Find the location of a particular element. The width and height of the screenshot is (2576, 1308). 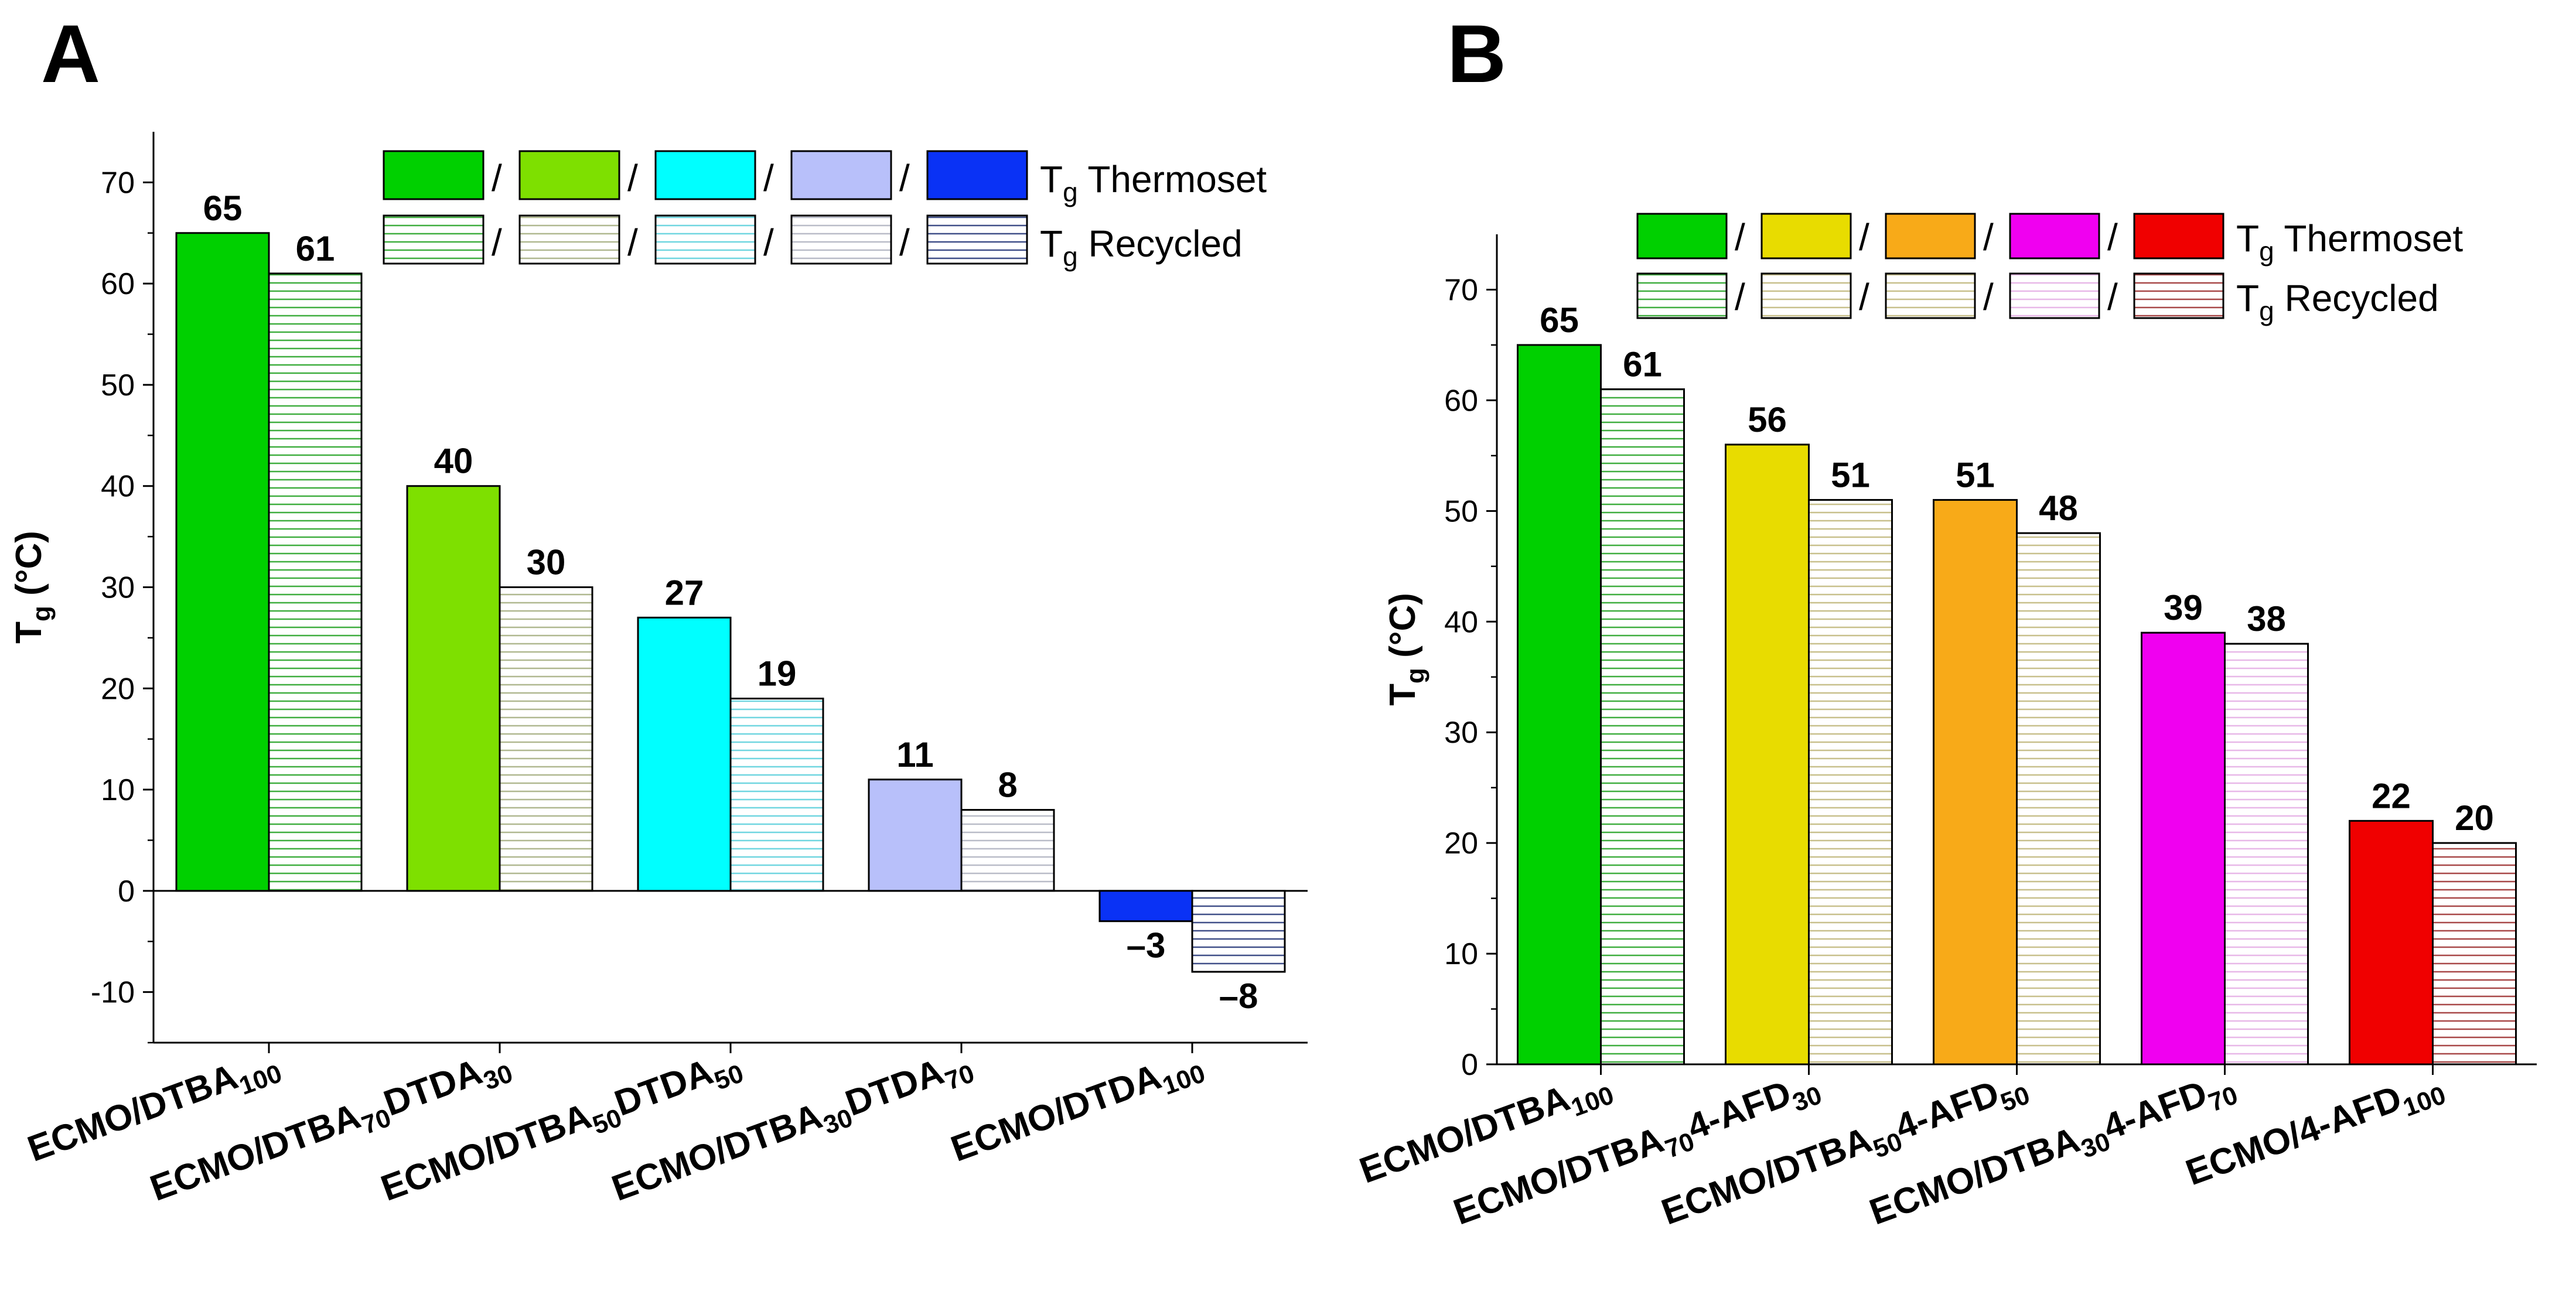

panel-b-letter: B is located at coordinates (1476, 54).